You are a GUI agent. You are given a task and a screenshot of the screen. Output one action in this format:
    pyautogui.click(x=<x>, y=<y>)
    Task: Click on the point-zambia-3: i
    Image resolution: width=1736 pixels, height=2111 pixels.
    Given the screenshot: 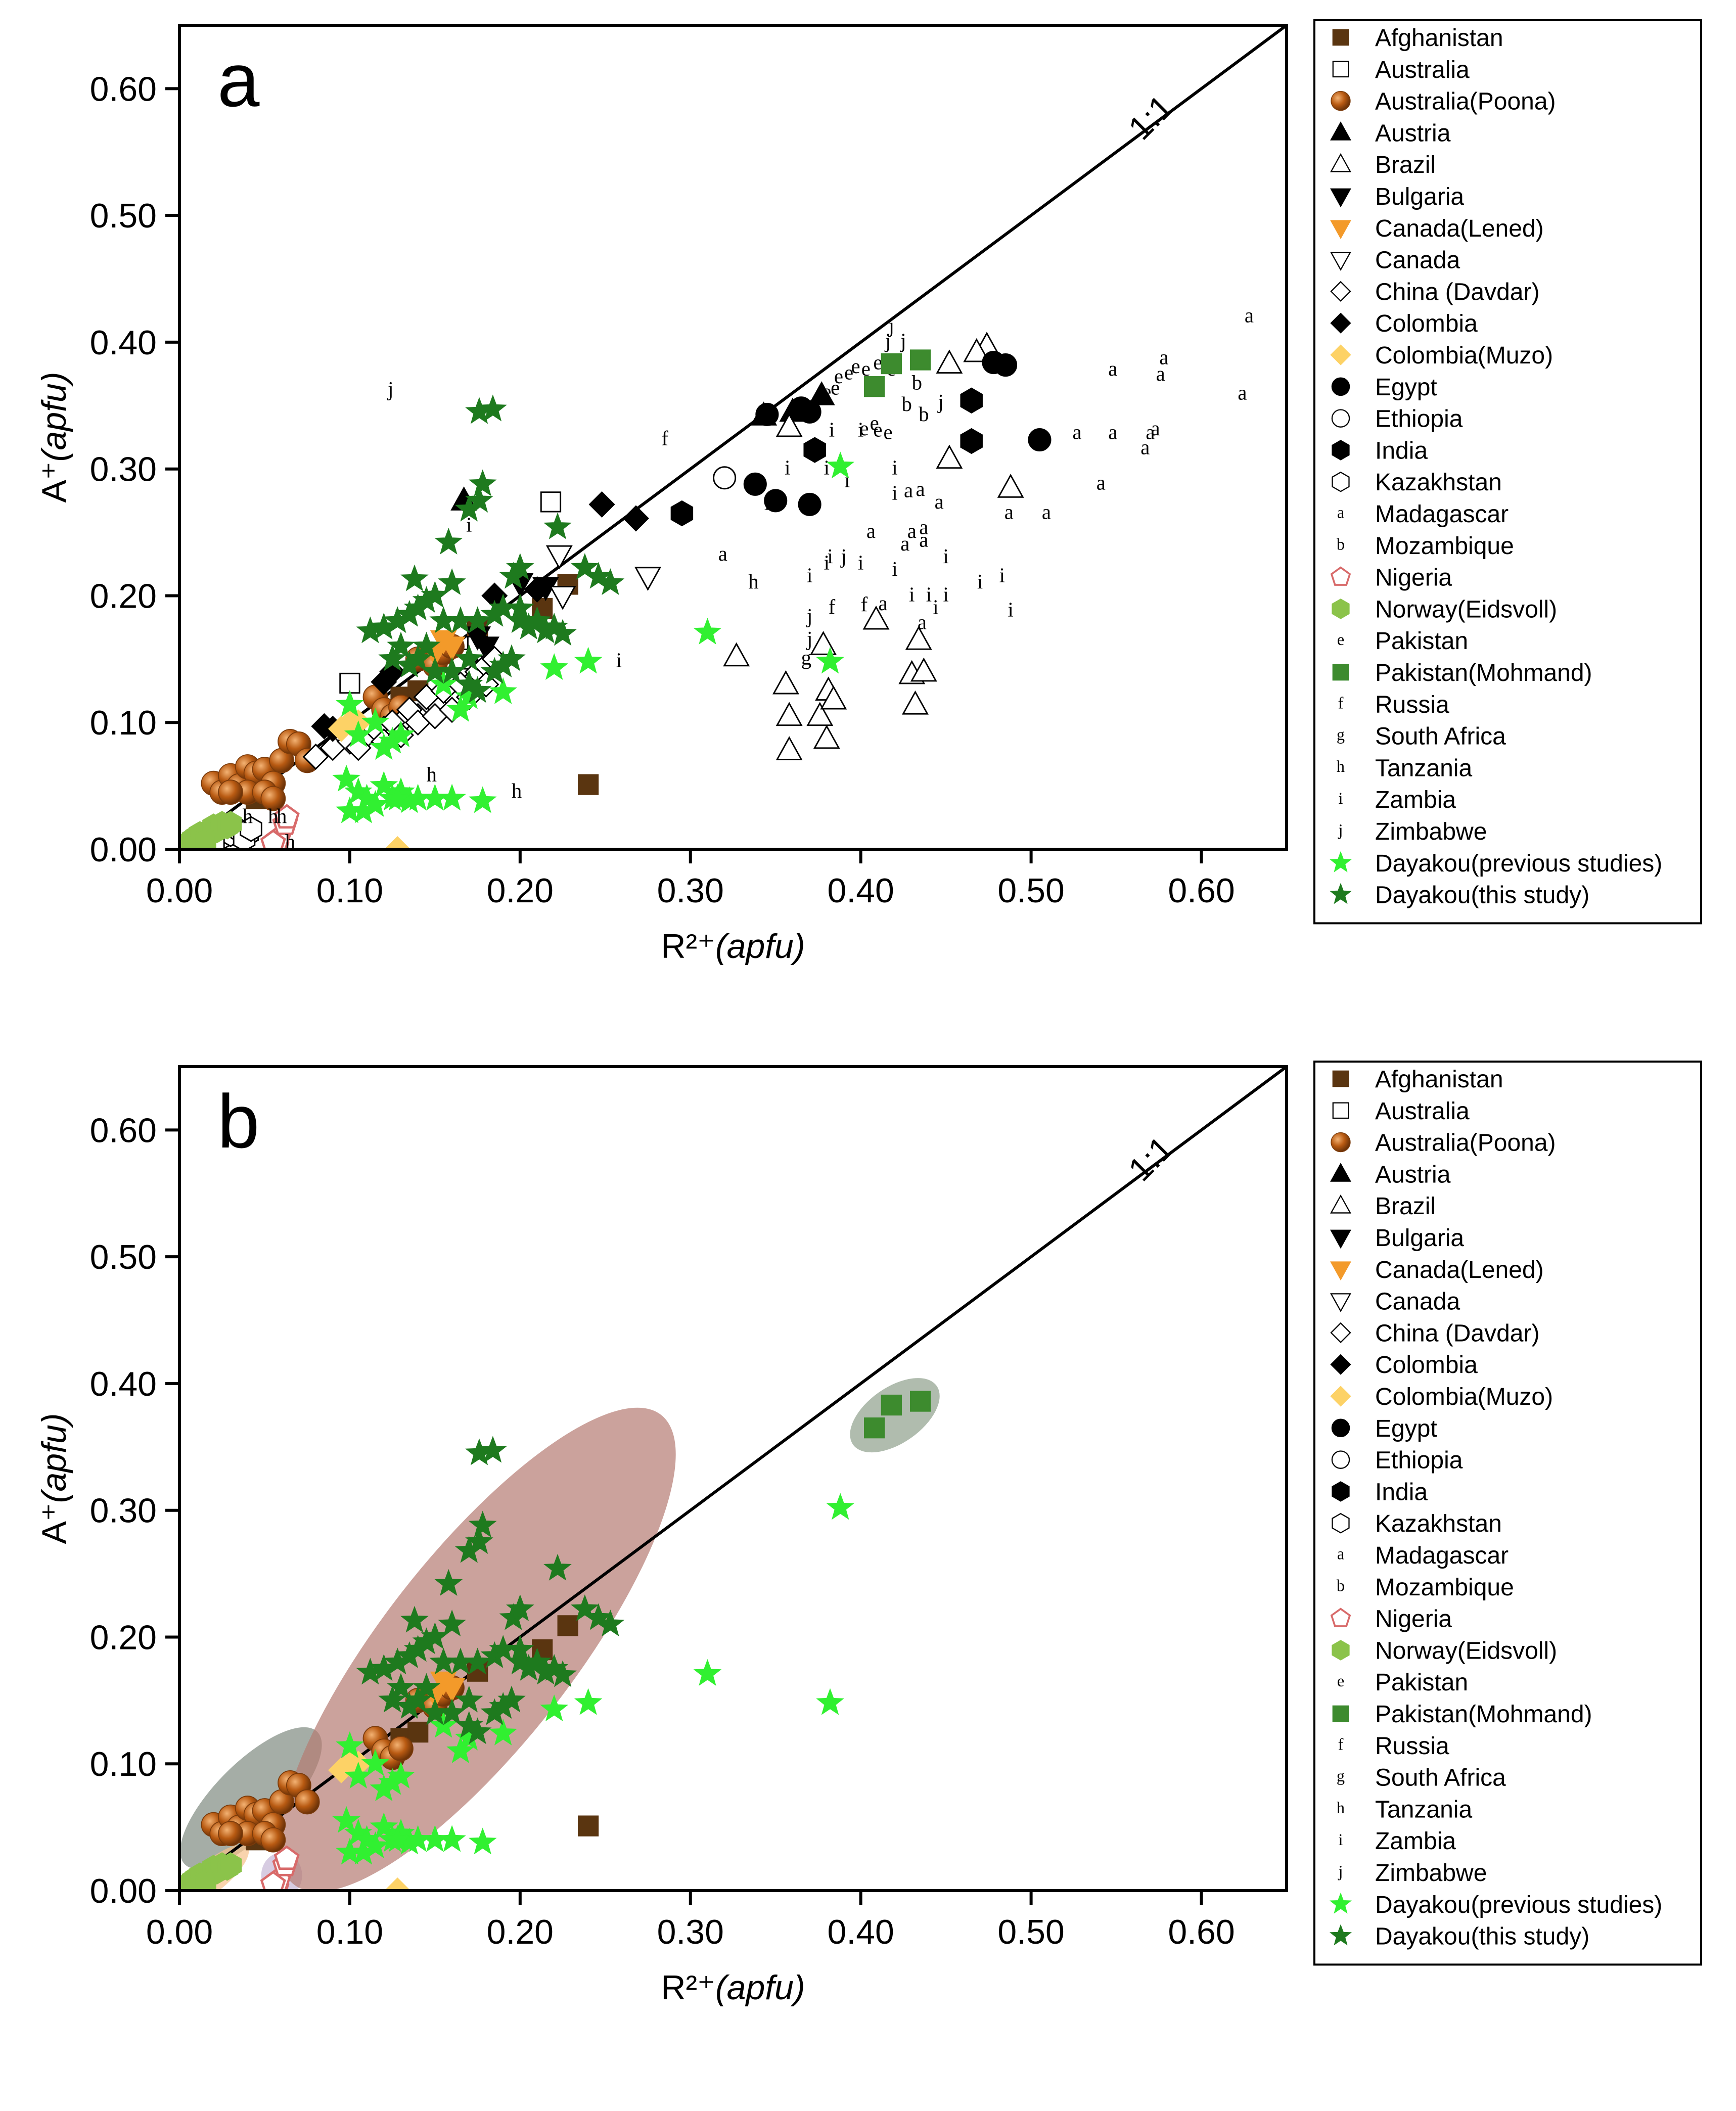 What is the action you would take?
    pyautogui.click(x=827, y=467)
    